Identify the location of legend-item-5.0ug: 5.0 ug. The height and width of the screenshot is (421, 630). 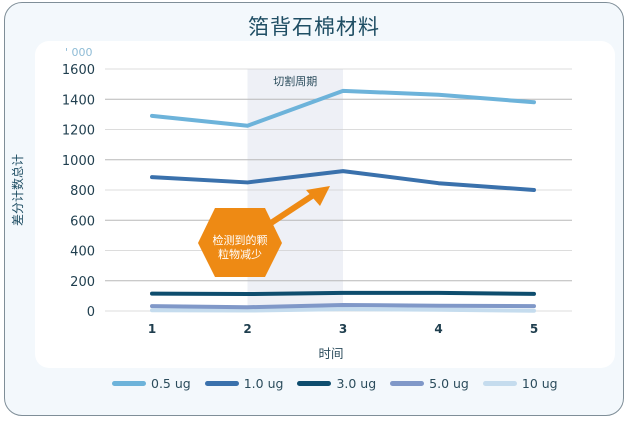
(429, 383).